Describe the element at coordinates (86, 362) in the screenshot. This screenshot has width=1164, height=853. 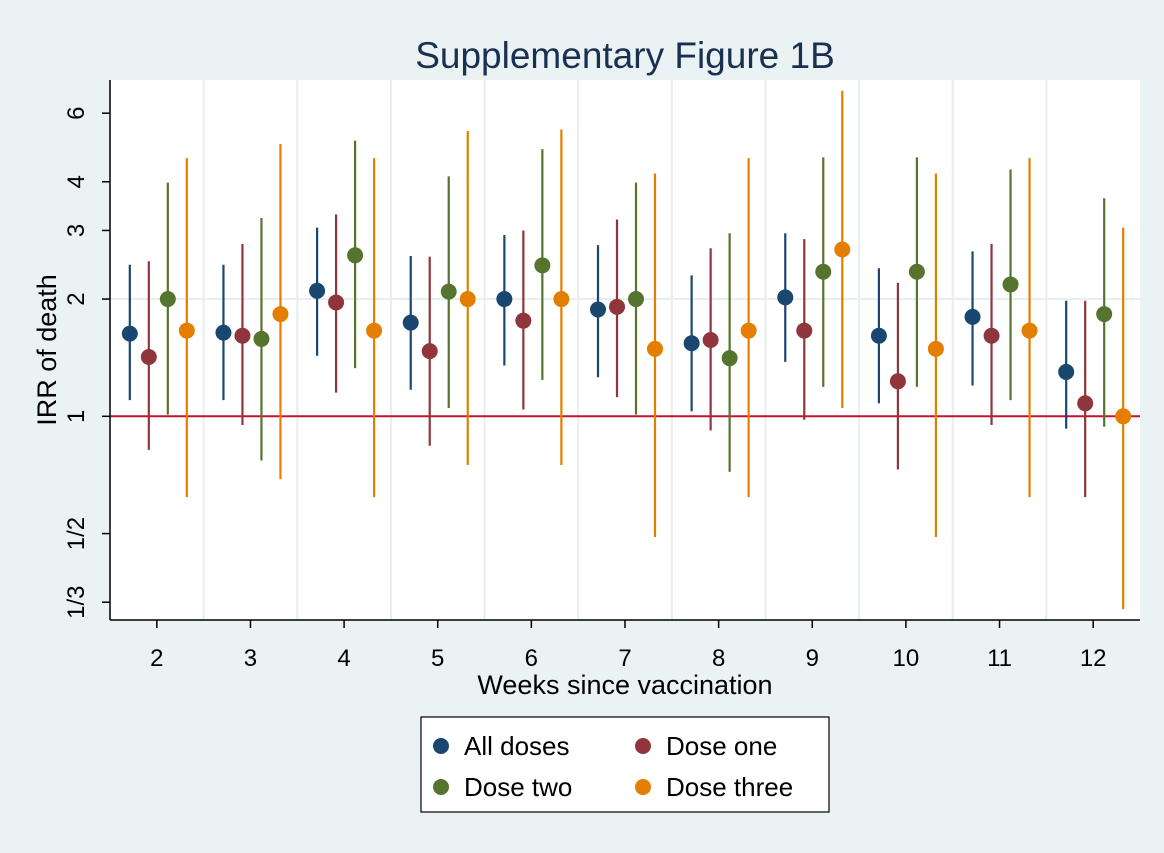
I see `y-axis-ticks: 1/3 1/2 1 2 3 4 6` at that location.